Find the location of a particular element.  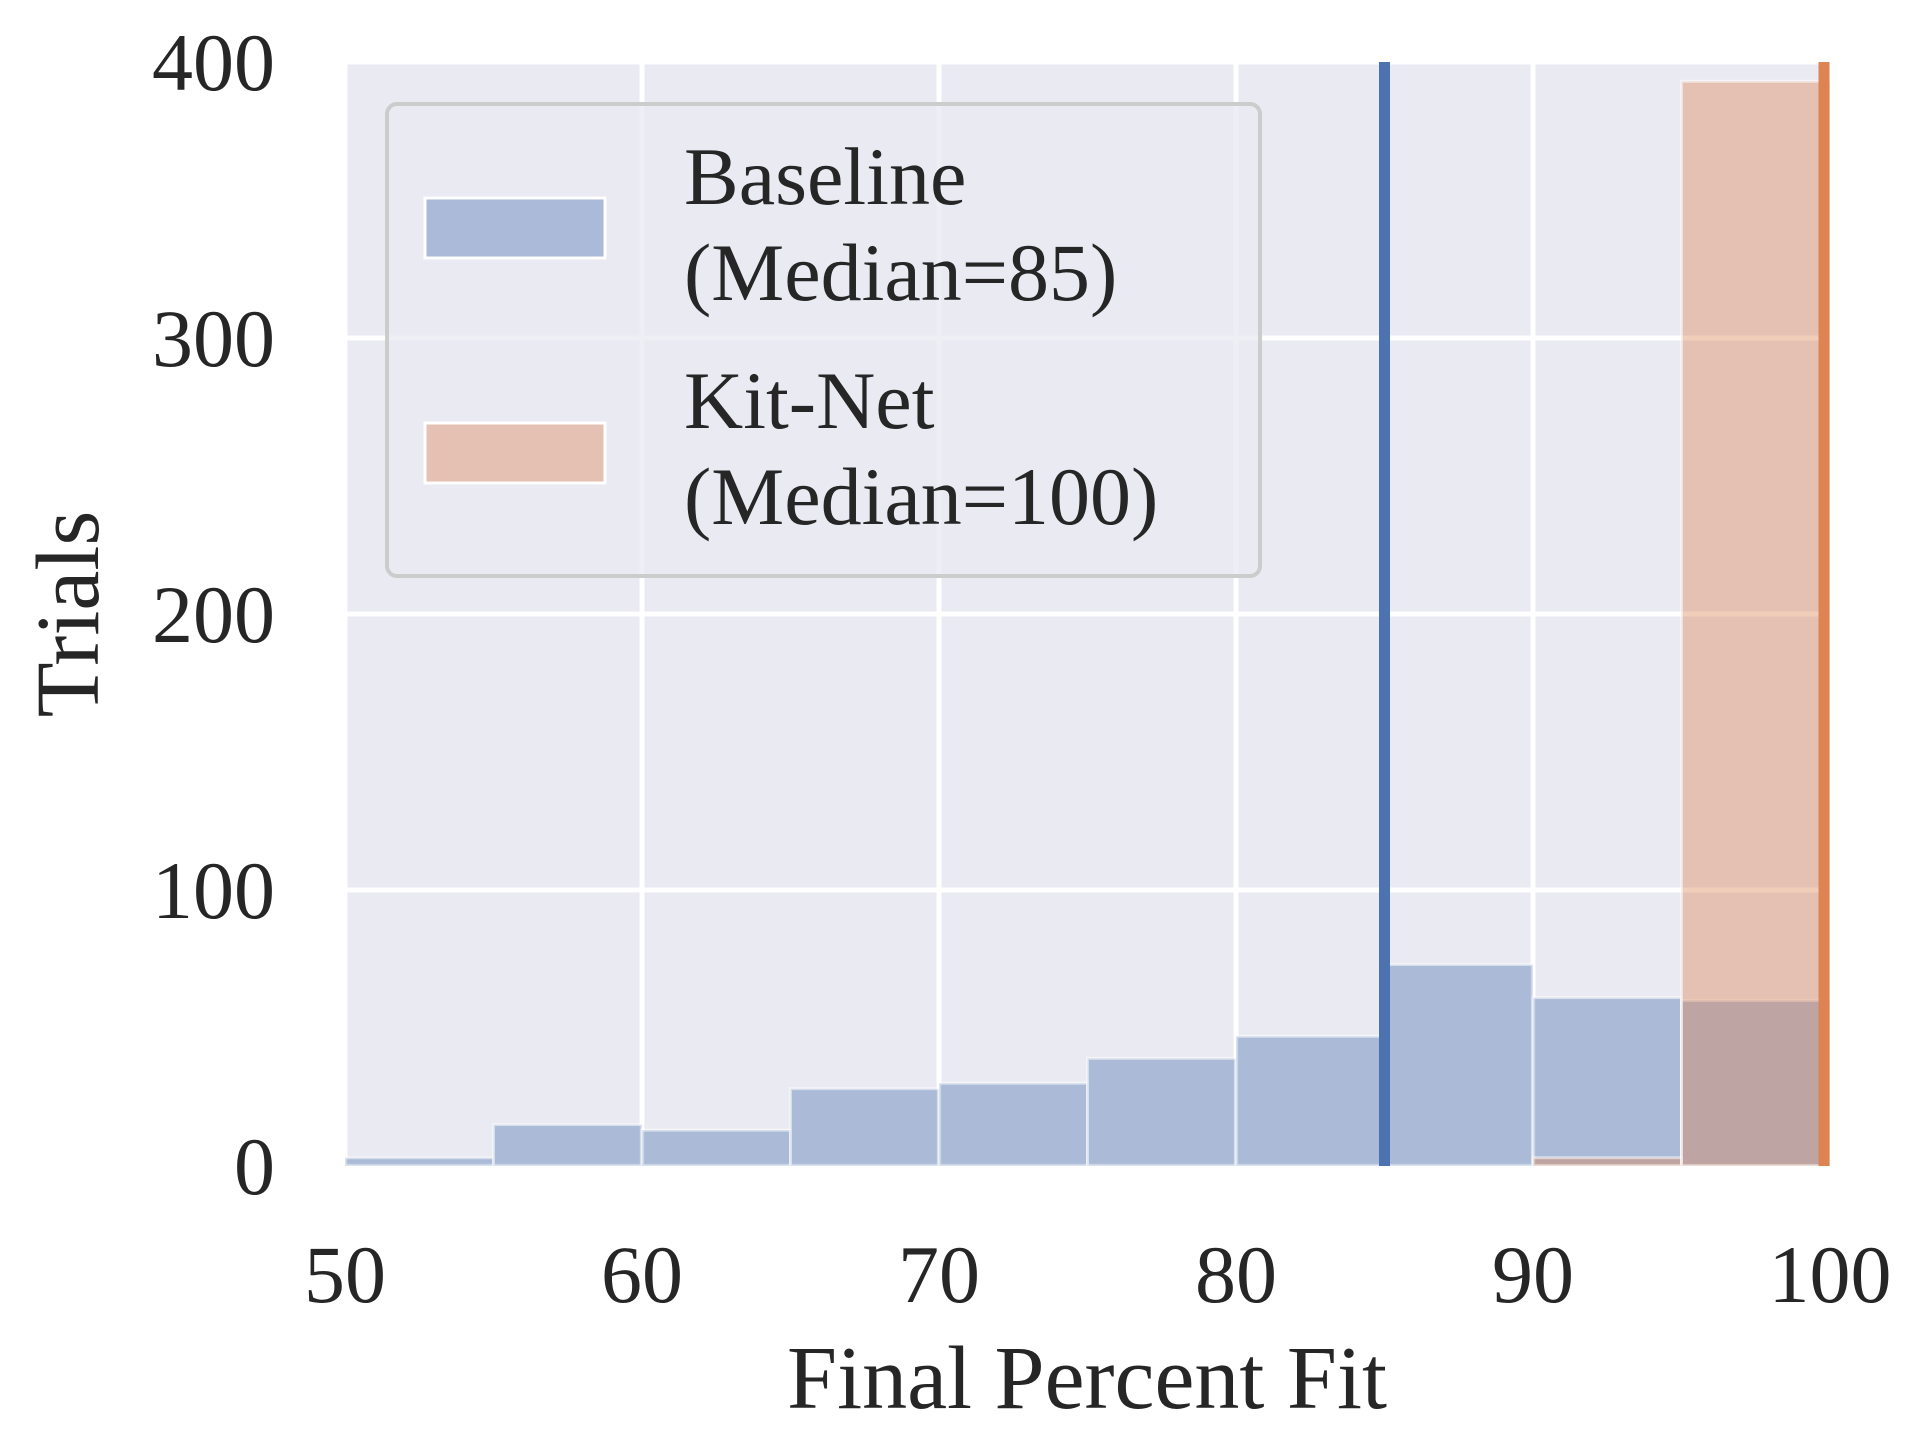

y-tick-label: 0 is located at coordinates (254, 1166).